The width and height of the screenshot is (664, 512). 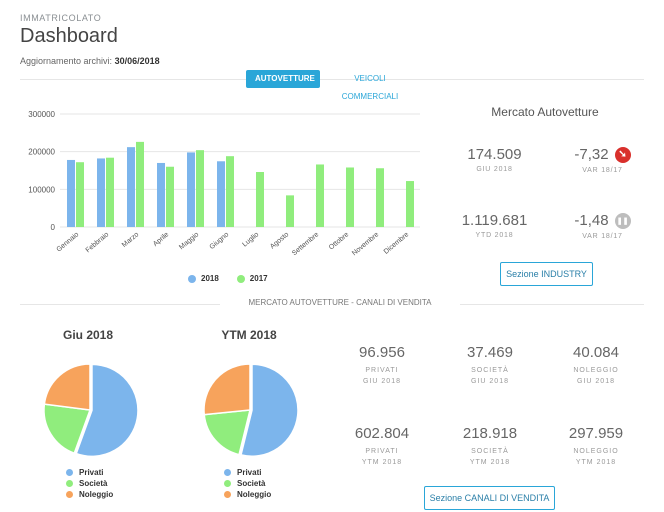 What do you see at coordinates (140, 184) in the screenshot?
I see `bar-2017-marzo` at bounding box center [140, 184].